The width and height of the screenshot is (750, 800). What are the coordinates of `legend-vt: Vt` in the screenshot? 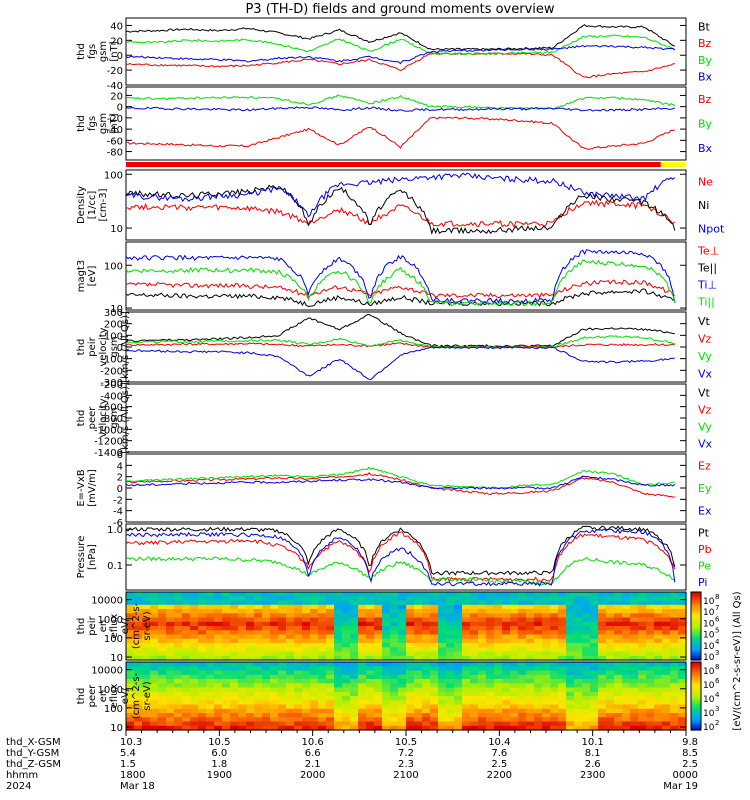 It's located at (704, 393).